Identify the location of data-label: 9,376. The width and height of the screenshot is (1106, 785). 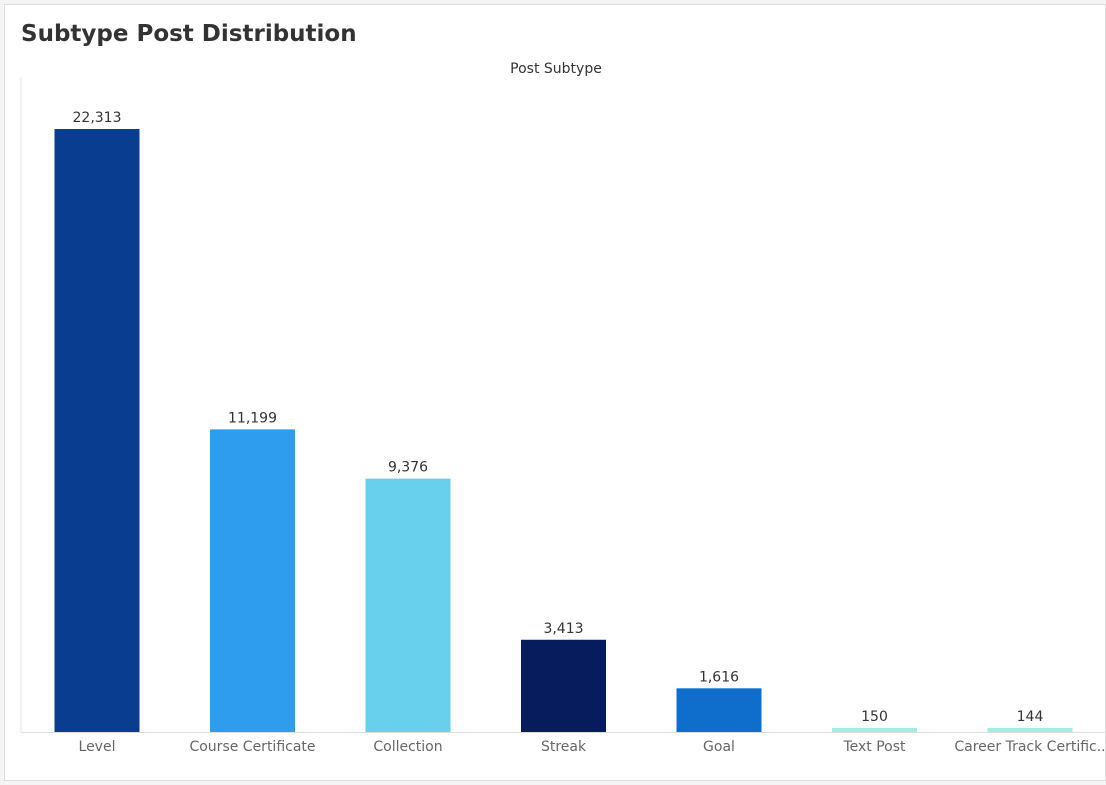
(408, 468).